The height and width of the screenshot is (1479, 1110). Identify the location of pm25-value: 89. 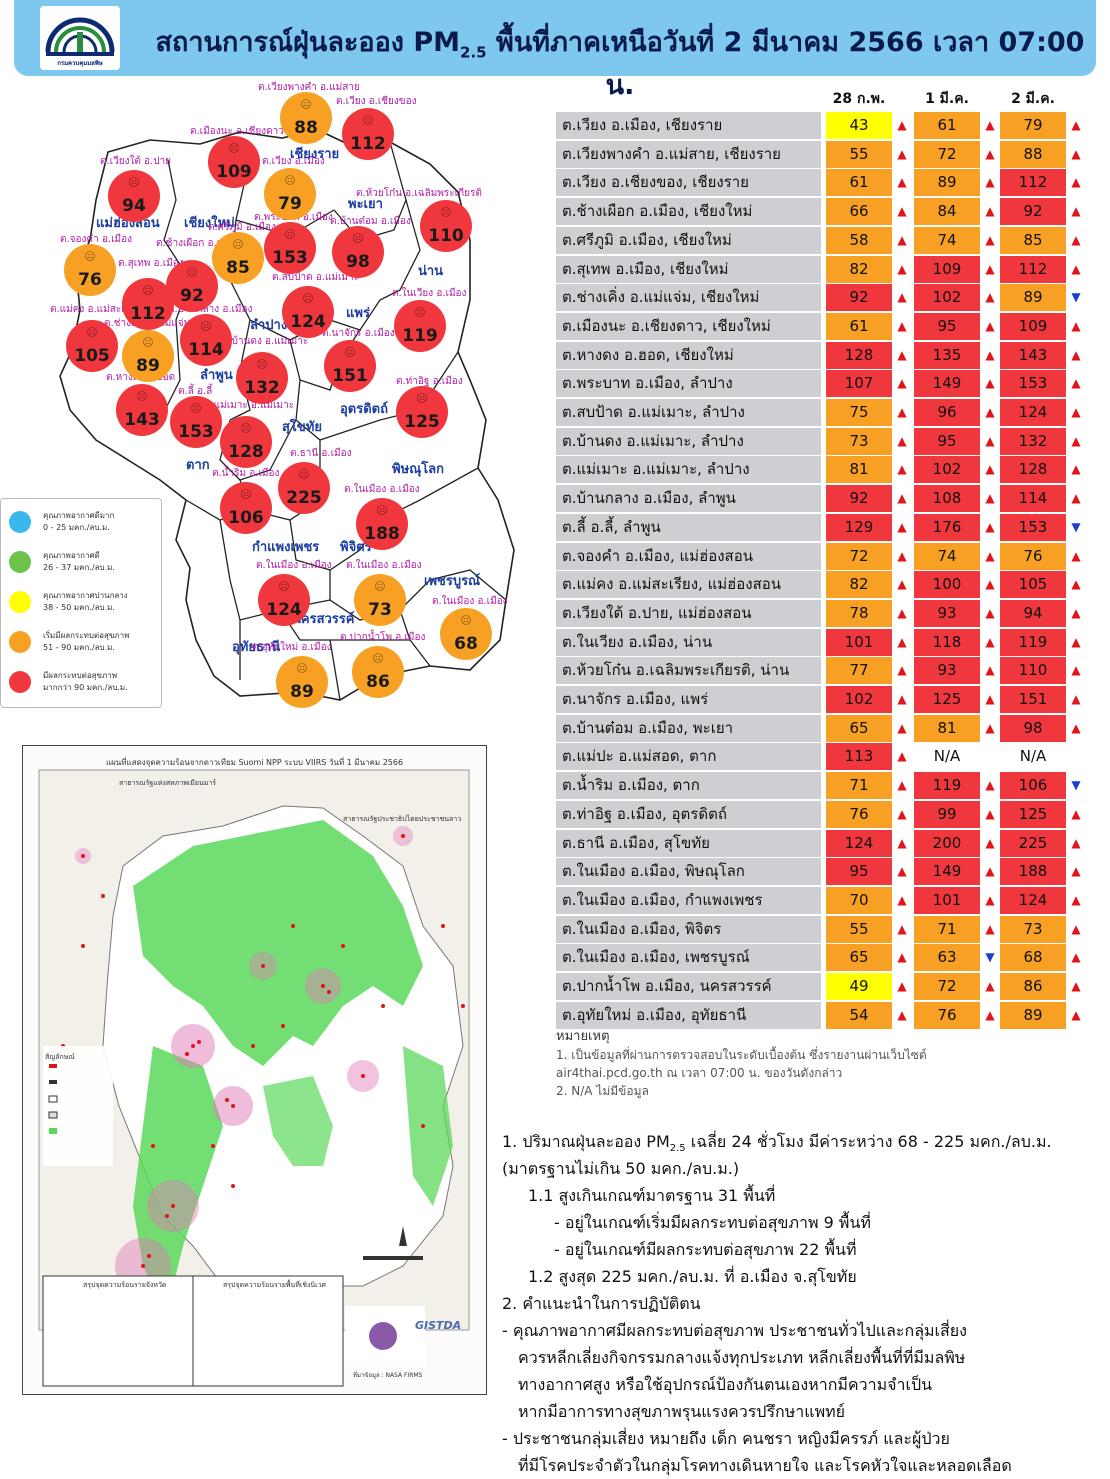
(947, 183).